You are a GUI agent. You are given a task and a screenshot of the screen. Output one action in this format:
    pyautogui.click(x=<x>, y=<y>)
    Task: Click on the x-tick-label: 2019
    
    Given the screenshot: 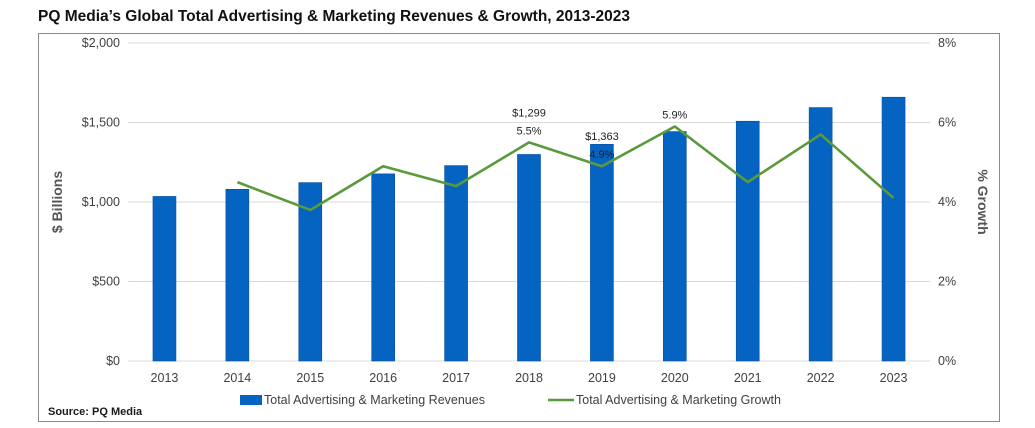 What is the action you would take?
    pyautogui.click(x=602, y=378)
    